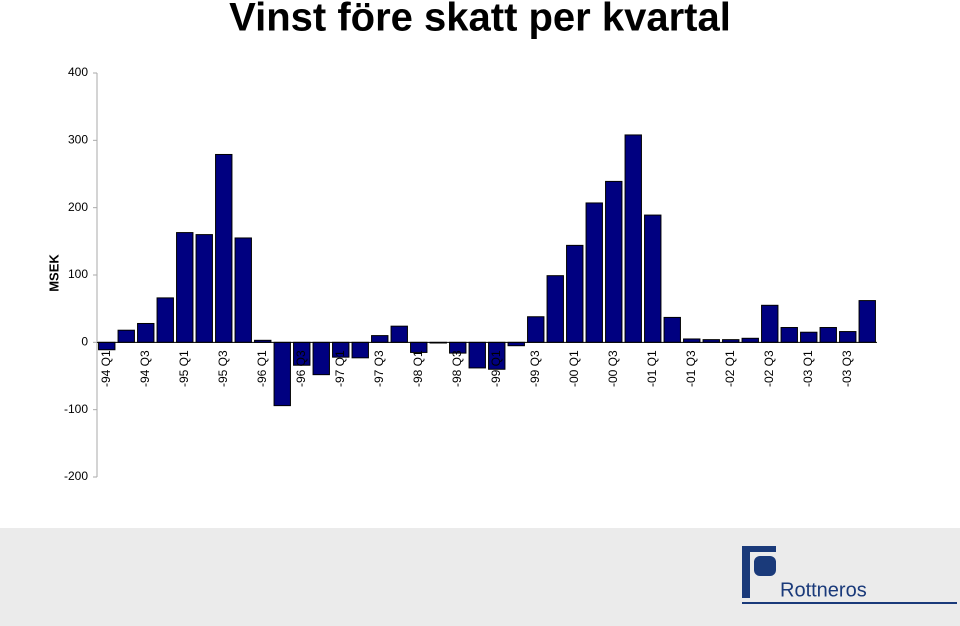  Describe the element at coordinates (847, 368) in the screenshot. I see `x-tick-label: -03 Q3` at that location.